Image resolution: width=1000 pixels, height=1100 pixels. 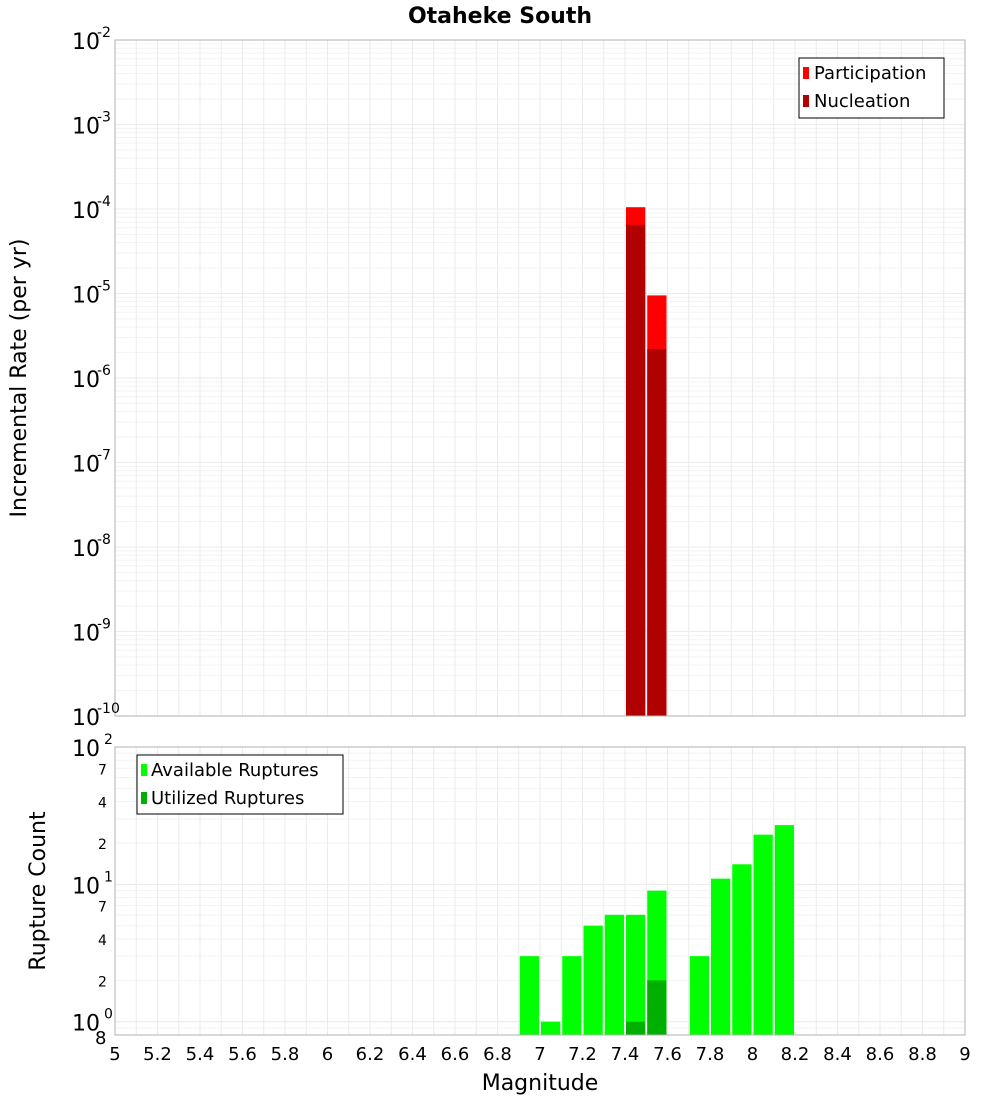 What do you see at coordinates (19, 378) in the screenshot?
I see `top-y-axis-label: Incremental Rate (per yr)` at bounding box center [19, 378].